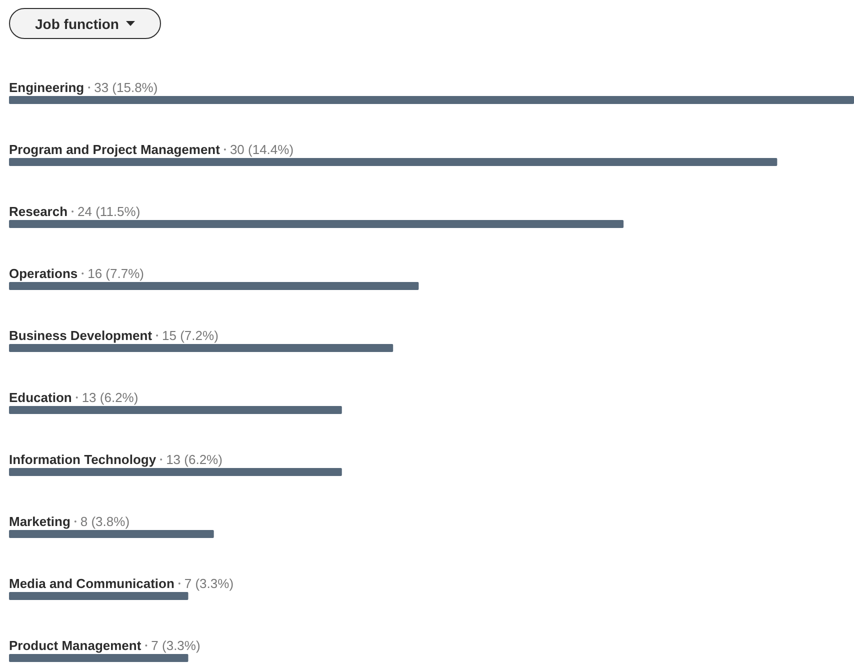 This screenshot has width=854, height=665. What do you see at coordinates (262, 149) in the screenshot?
I see `data-label: 30 (14.4%)` at bounding box center [262, 149].